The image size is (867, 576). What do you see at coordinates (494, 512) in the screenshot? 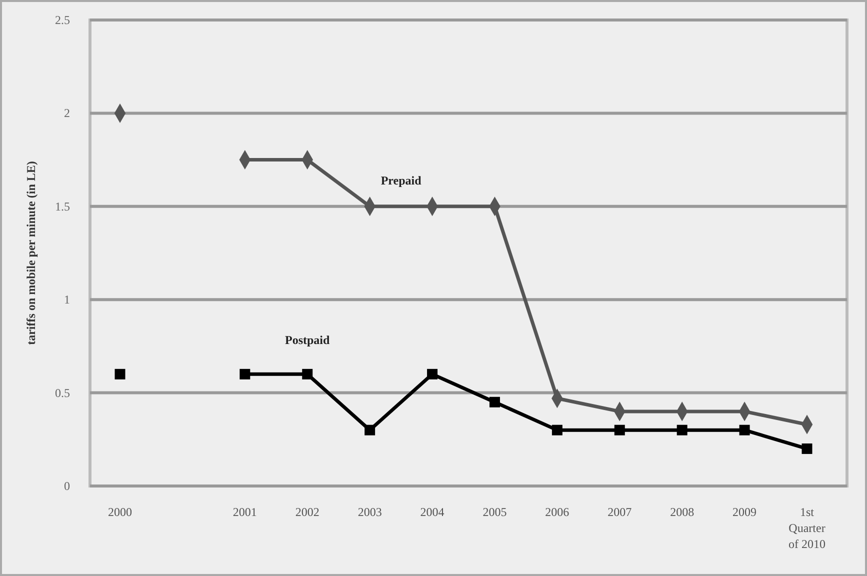
I see `x-tick-label: 2005` at bounding box center [494, 512].